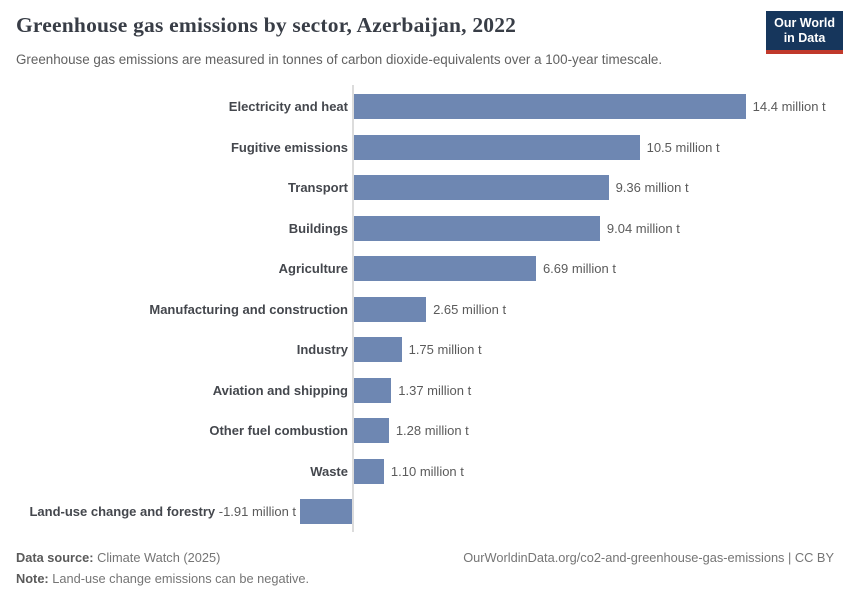  Describe the element at coordinates (289, 147) in the screenshot. I see `category-label: Fugitive emissions` at that location.